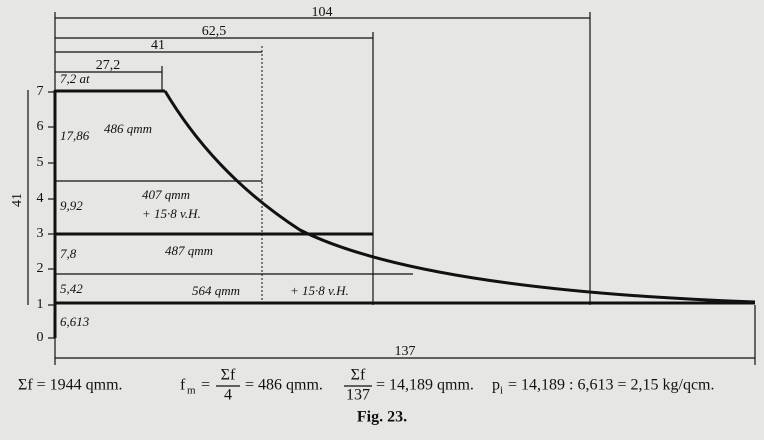 This screenshot has width=764, height=440. What do you see at coordinates (228, 395) in the screenshot?
I see `formula-part: 4` at bounding box center [228, 395].